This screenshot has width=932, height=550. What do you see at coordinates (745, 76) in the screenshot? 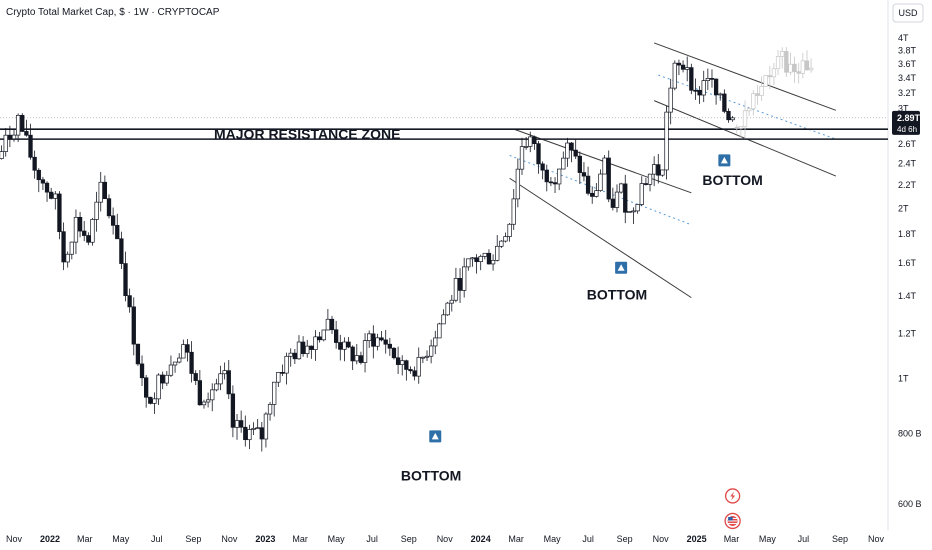
I see `channel-2-upper-line` at bounding box center [745, 76].